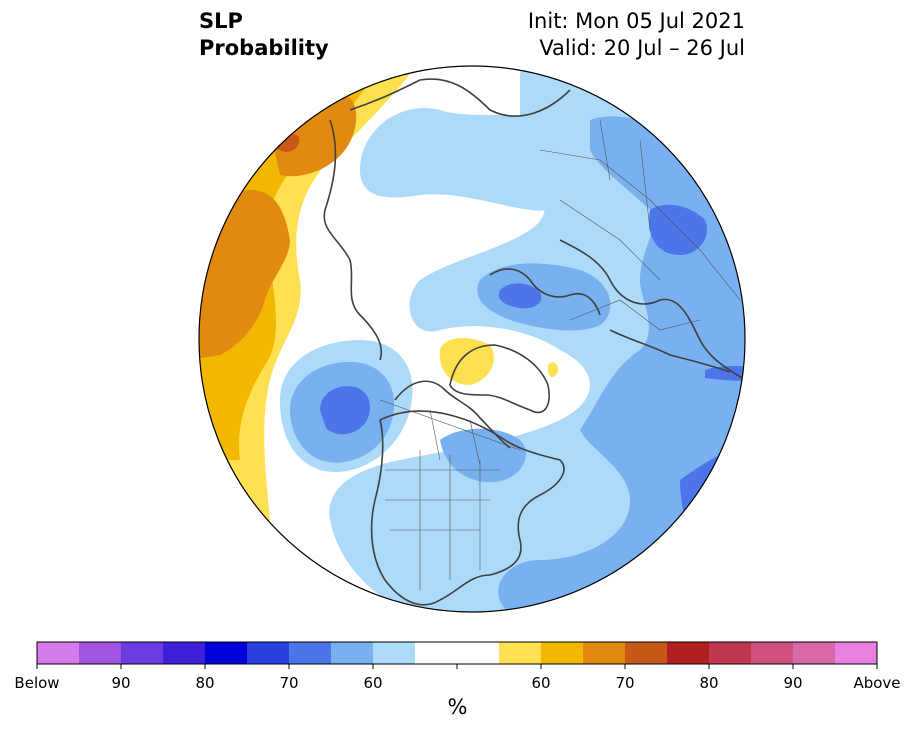 This screenshot has width=915, height=732. I want to click on border-canada, so click(450, 432).